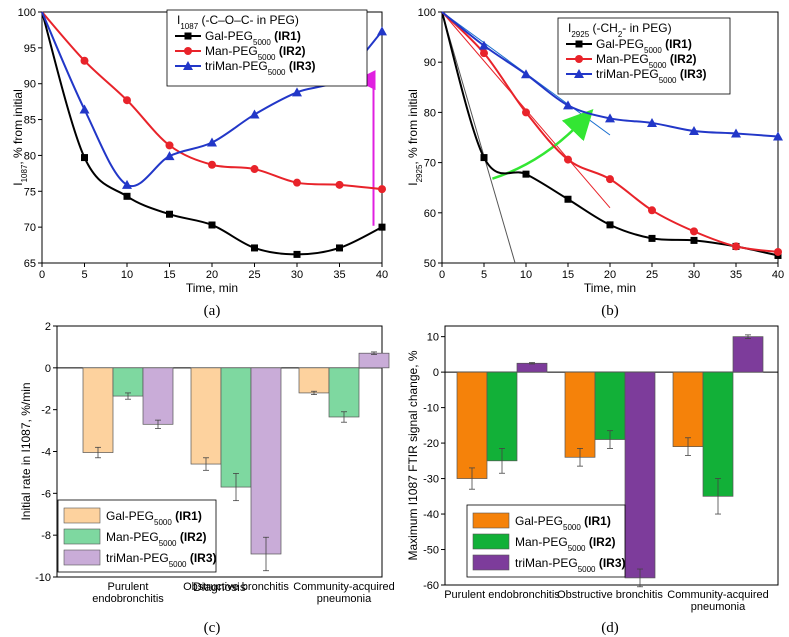 The height and width of the screenshot is (637, 789). Describe the element at coordinates (30, 85) in the screenshot. I see `y-tick-label: 90` at that location.